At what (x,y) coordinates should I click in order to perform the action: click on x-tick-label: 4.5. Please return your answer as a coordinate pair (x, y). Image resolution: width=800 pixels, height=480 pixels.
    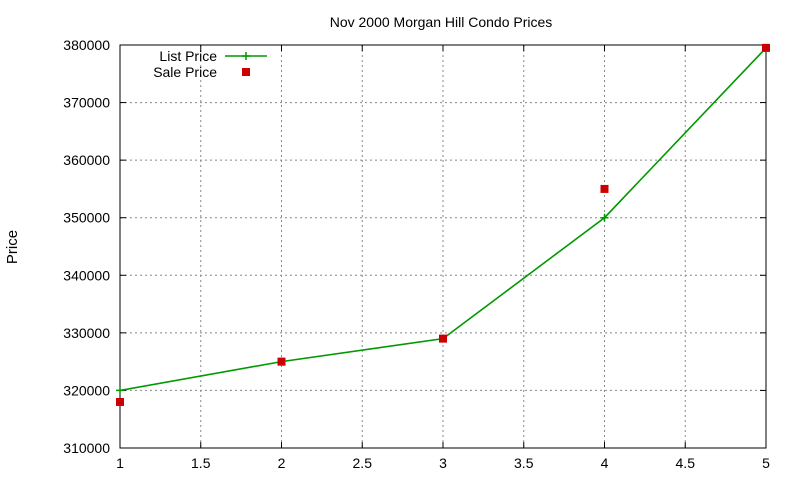
    Looking at the image, I should click on (686, 463).